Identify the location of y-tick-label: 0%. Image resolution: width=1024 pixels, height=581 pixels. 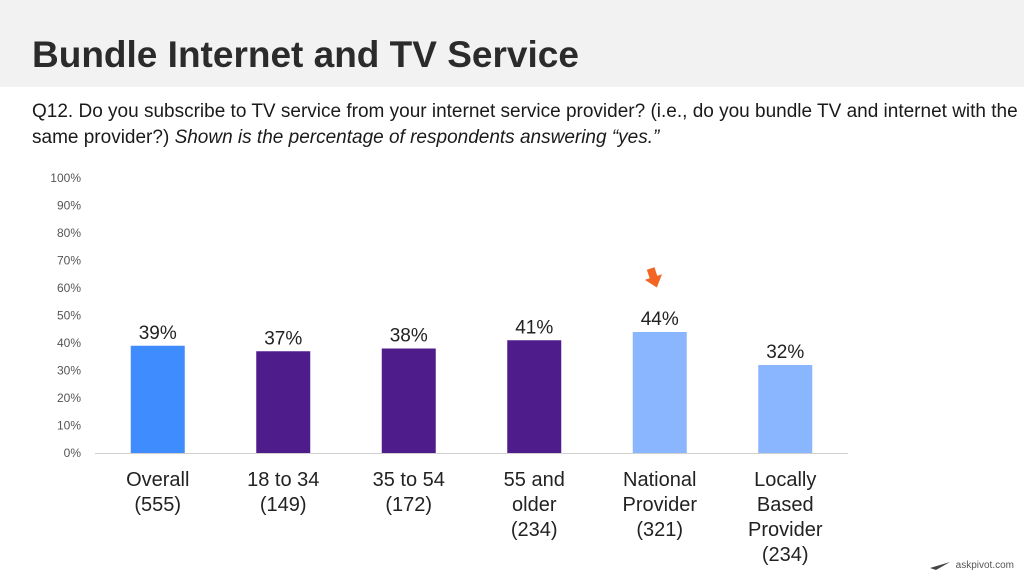
(73, 453).